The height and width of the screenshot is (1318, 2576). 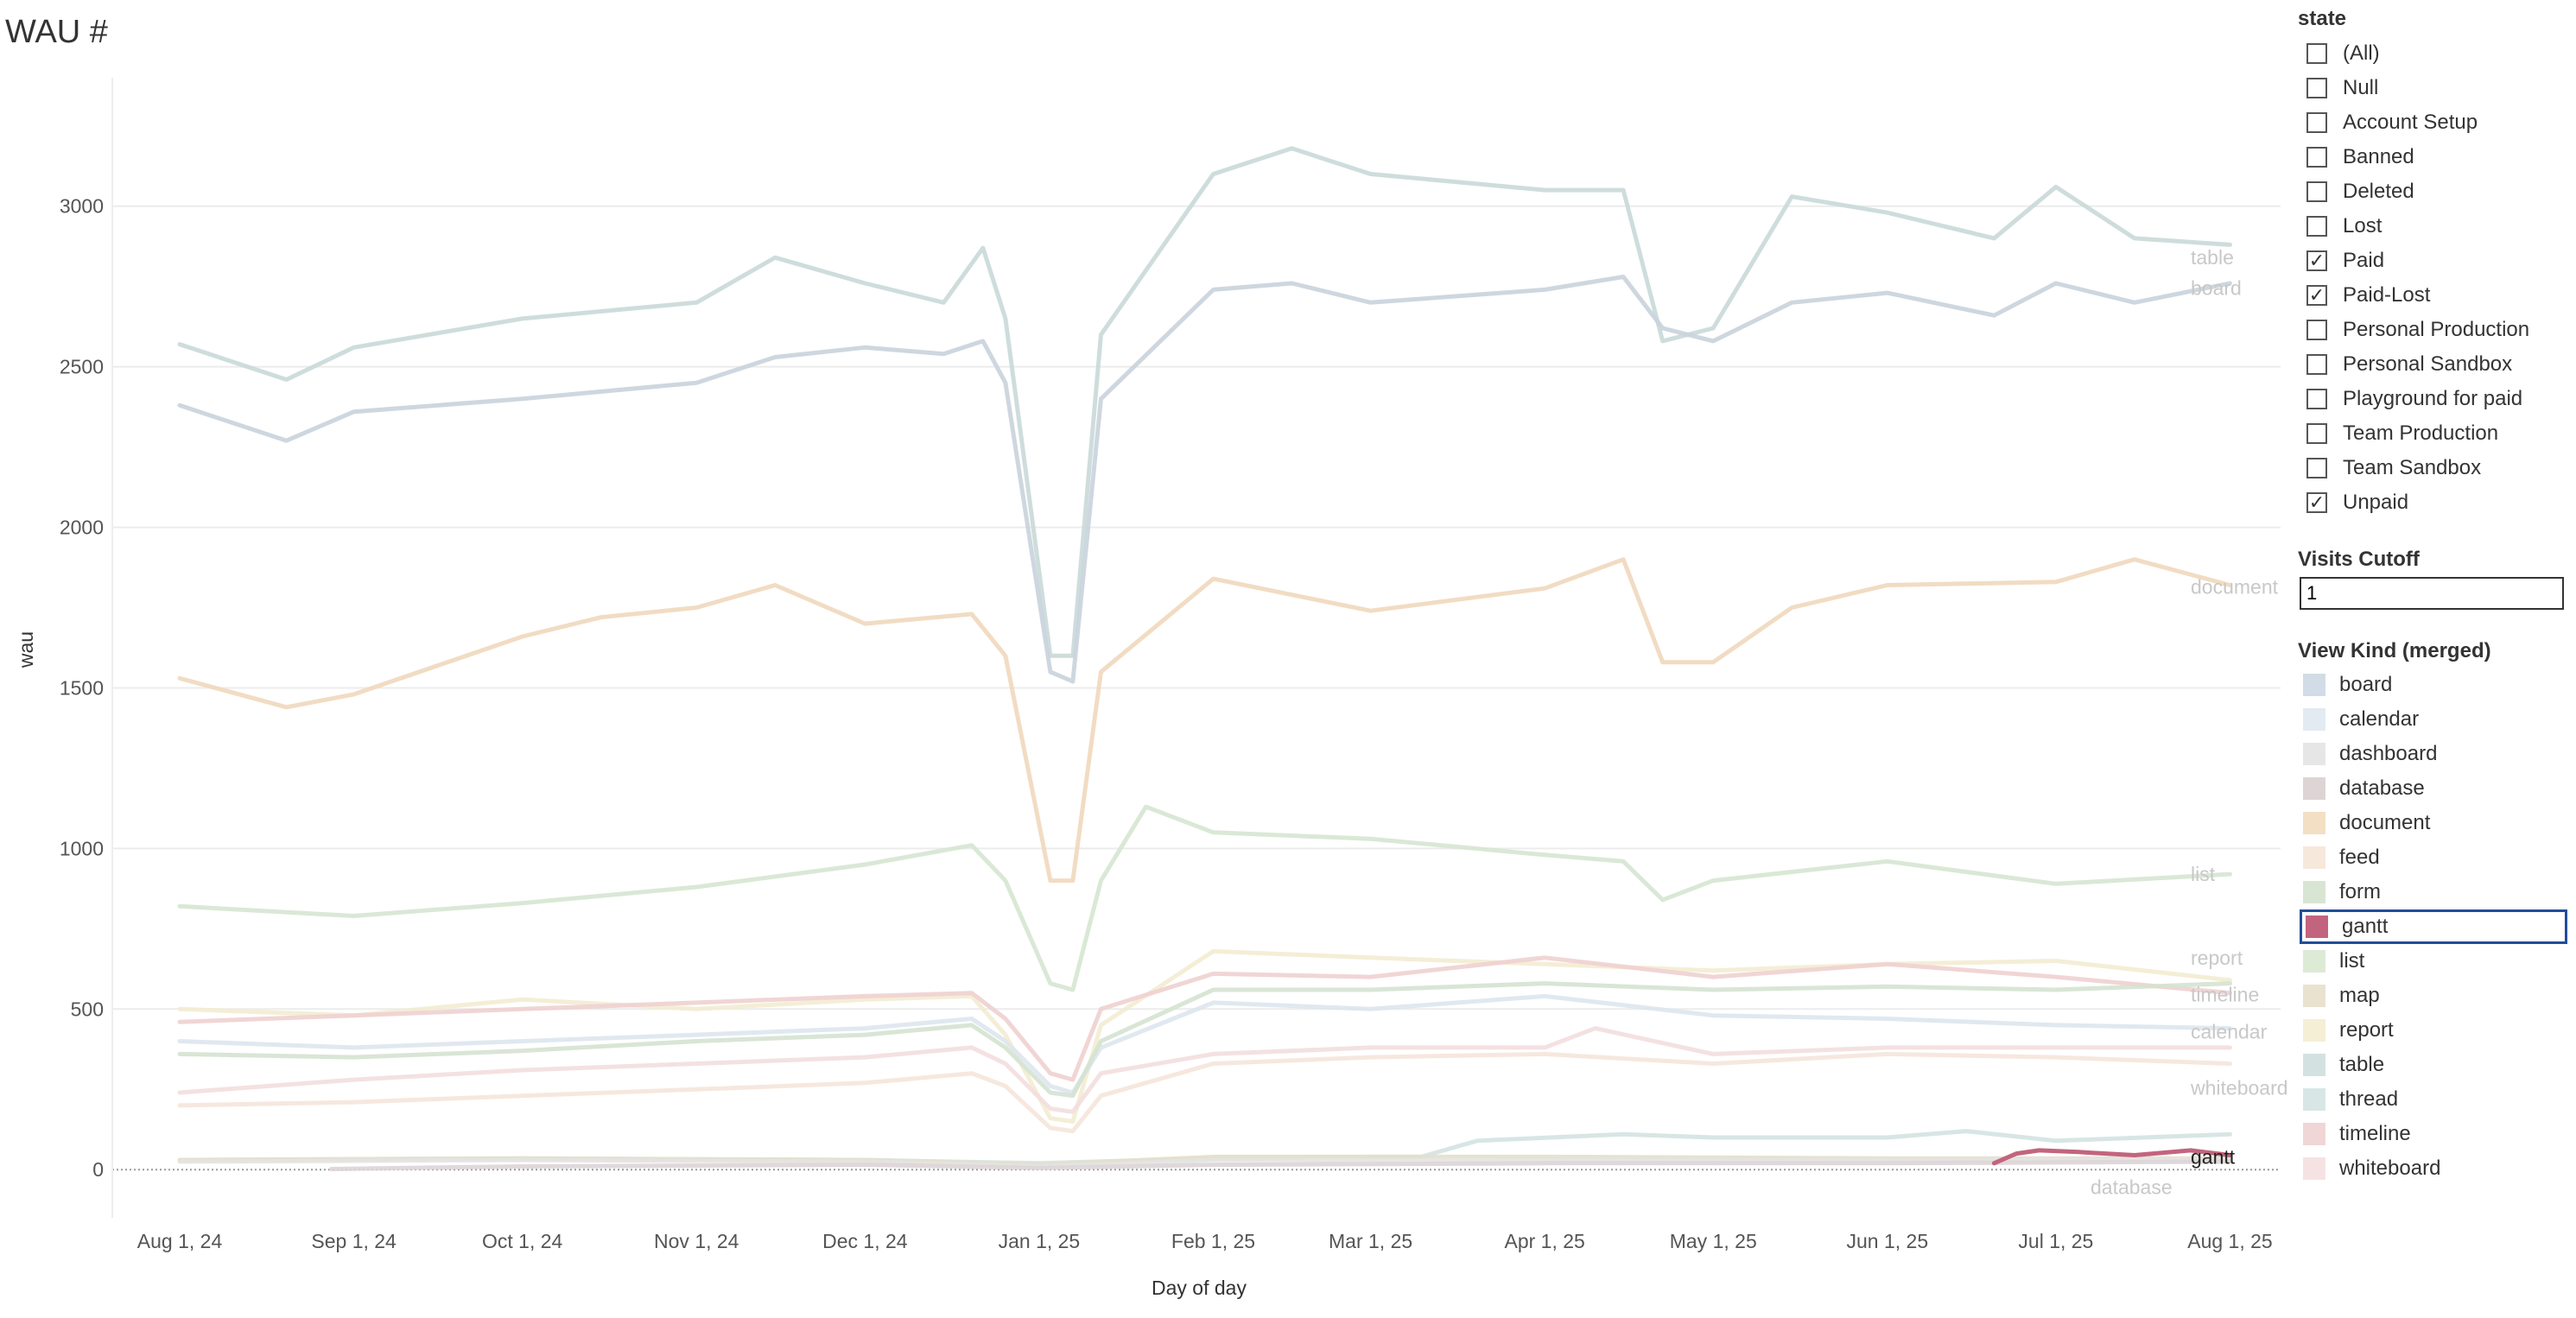 I want to click on x-tick-label: May 1, 25, so click(x=1713, y=1241).